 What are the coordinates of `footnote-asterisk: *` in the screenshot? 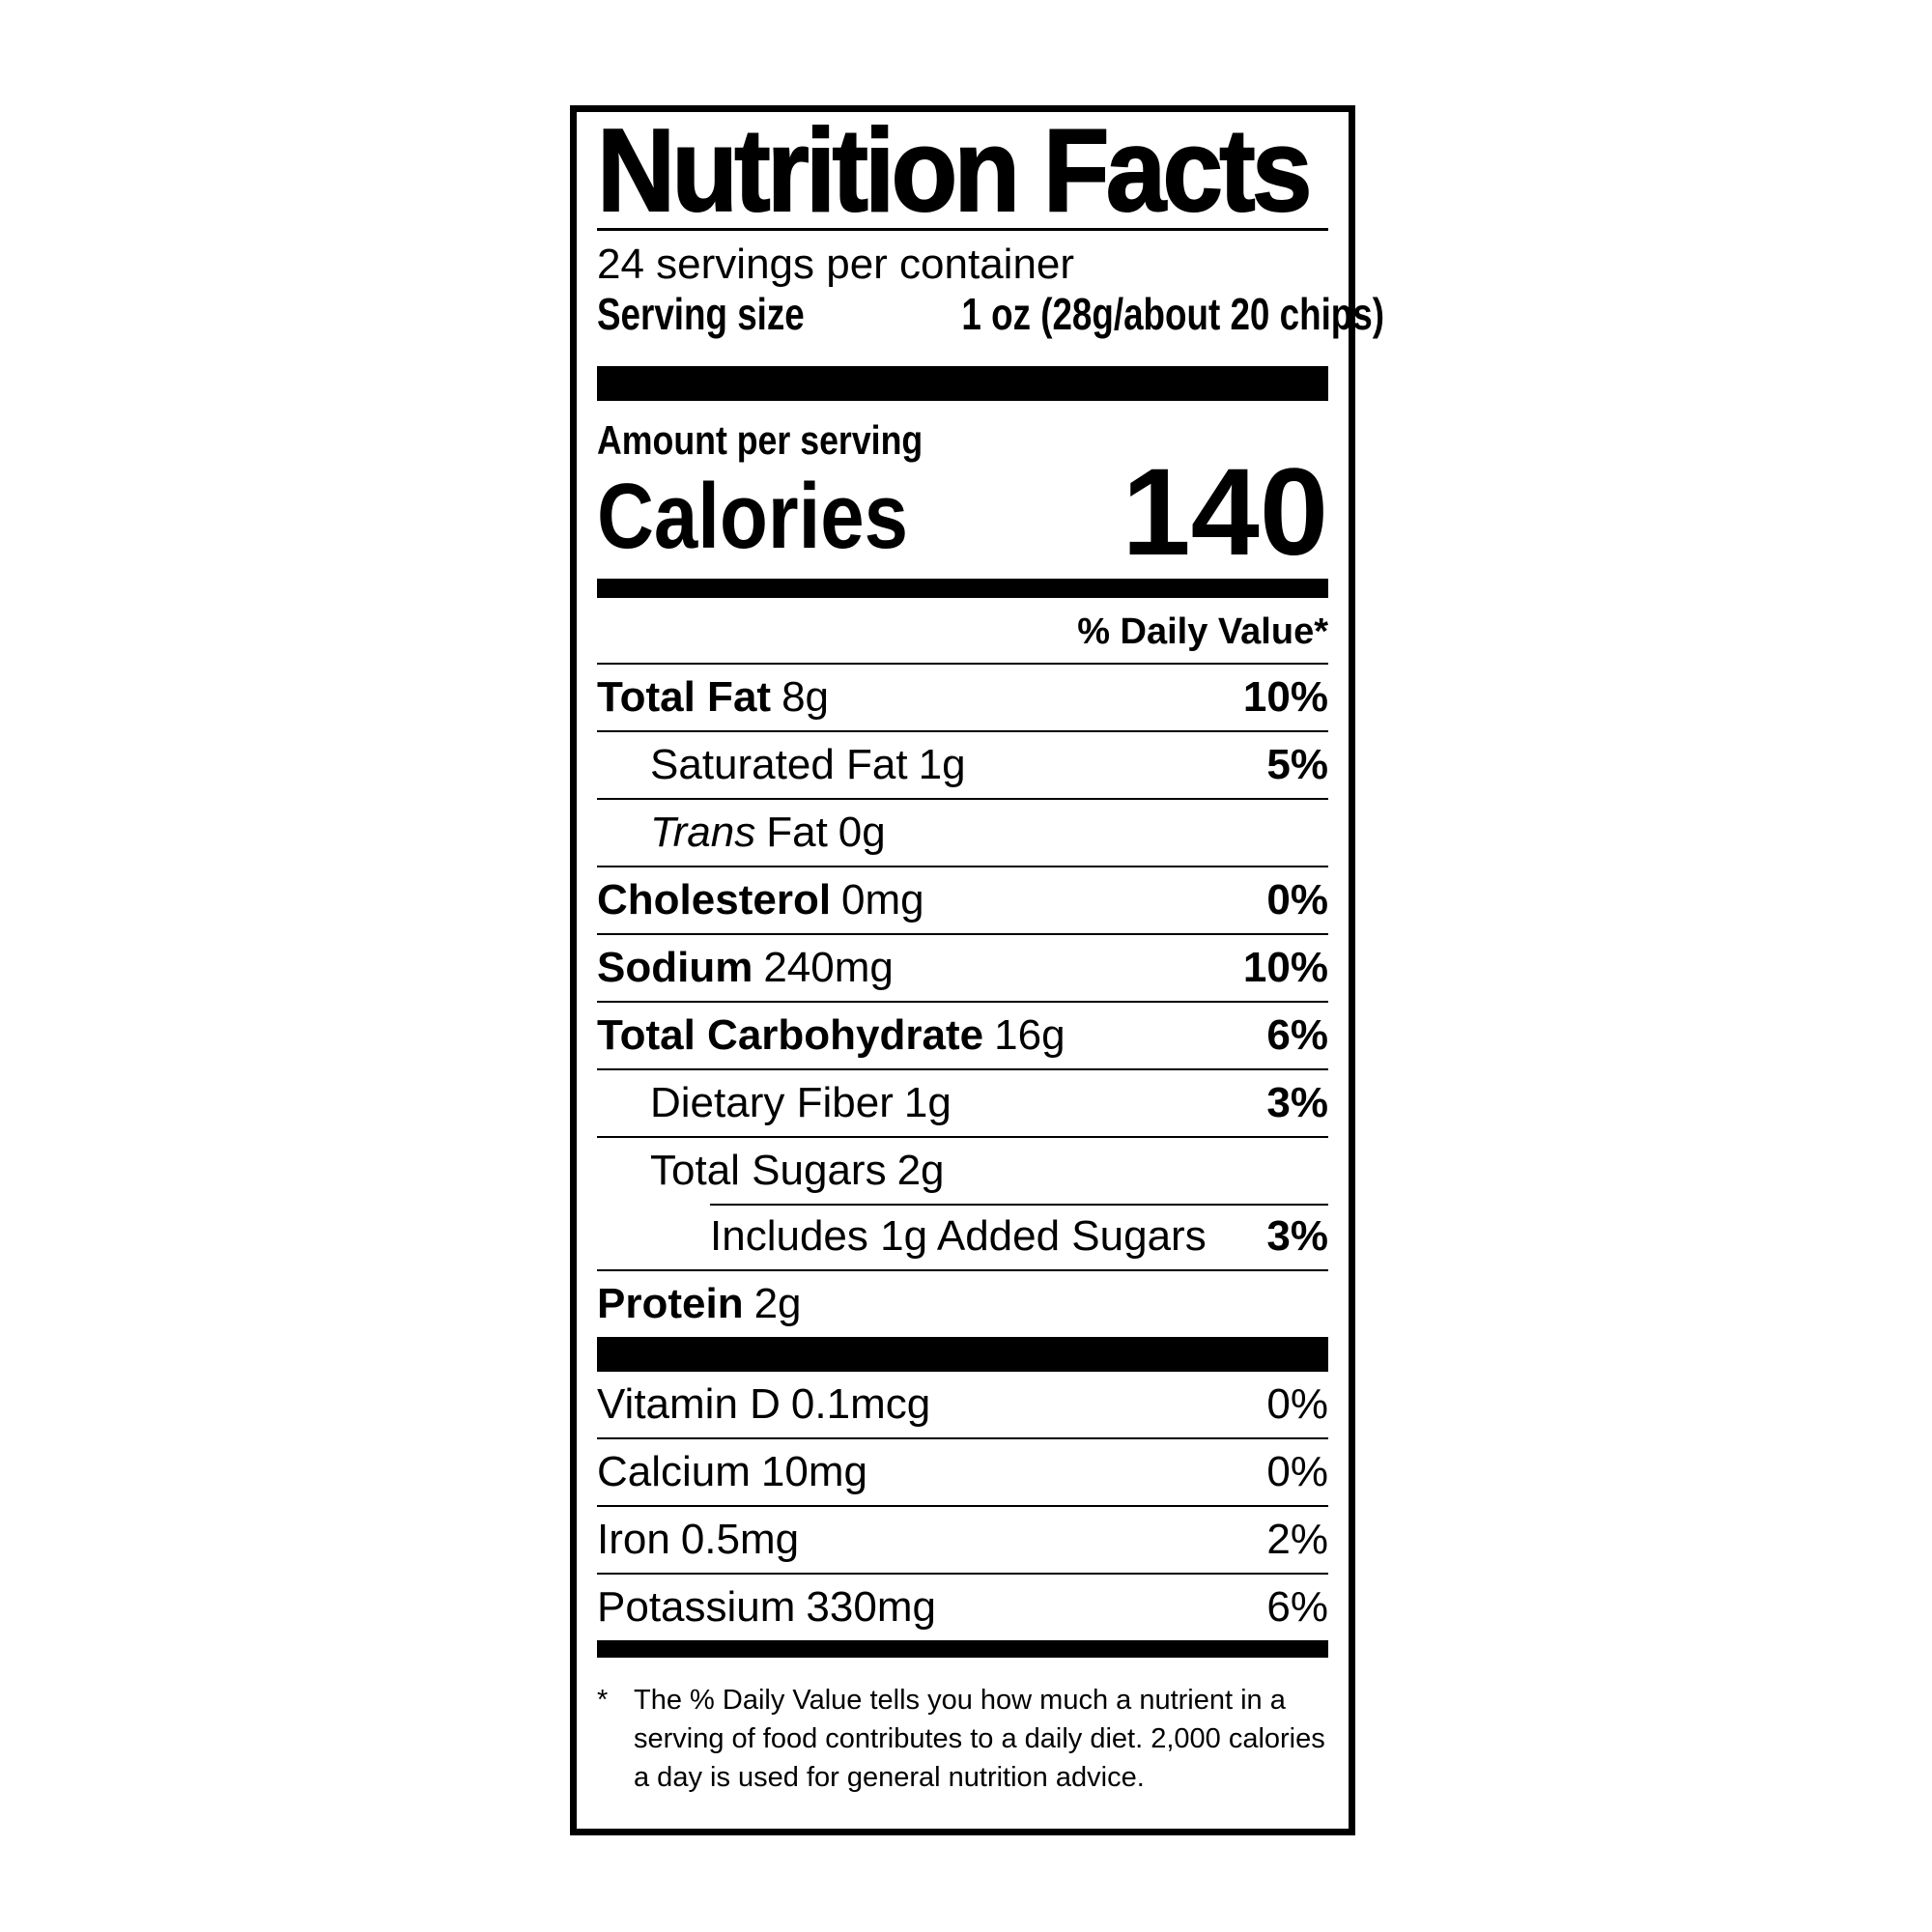 It's located at (603, 1700).